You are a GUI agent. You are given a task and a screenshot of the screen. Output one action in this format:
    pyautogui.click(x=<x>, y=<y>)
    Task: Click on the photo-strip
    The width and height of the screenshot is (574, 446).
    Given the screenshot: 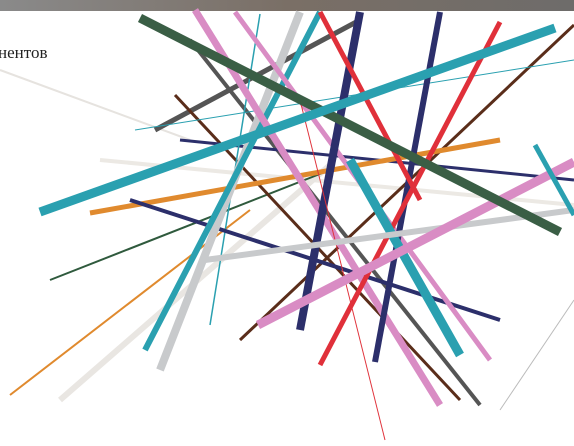 What is the action you would take?
    pyautogui.click(x=287, y=5)
    